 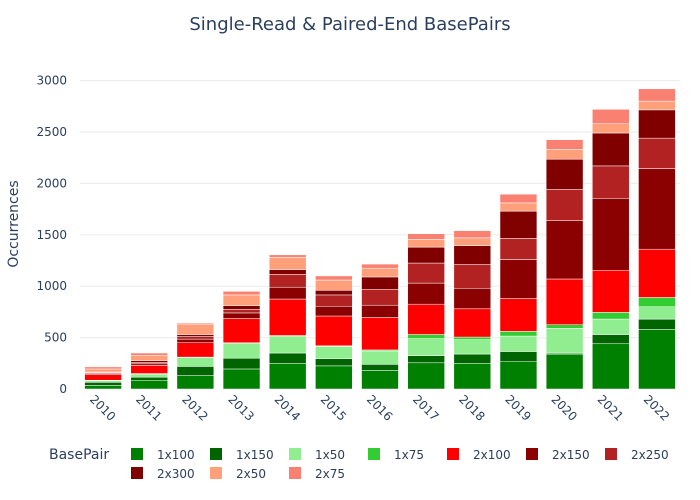 What do you see at coordinates (637, 455) in the screenshot?
I see `legend-item: 2x250` at bounding box center [637, 455].